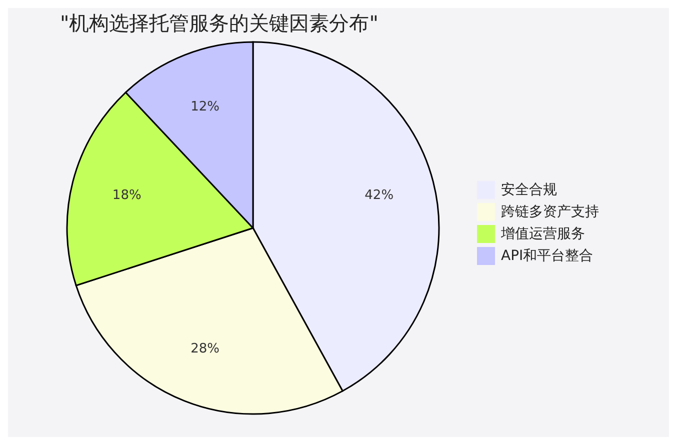 This screenshot has height=445, width=677. What do you see at coordinates (379, 196) in the screenshot?
I see `data-label: 42%` at bounding box center [379, 196].